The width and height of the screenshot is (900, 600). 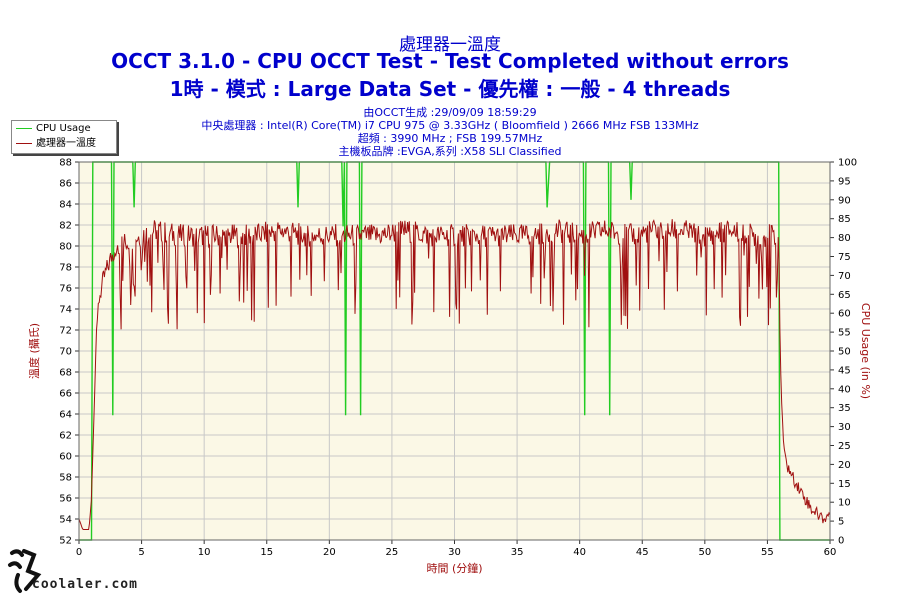 I want to click on tick-label-y-left: 62, so click(x=65, y=436).